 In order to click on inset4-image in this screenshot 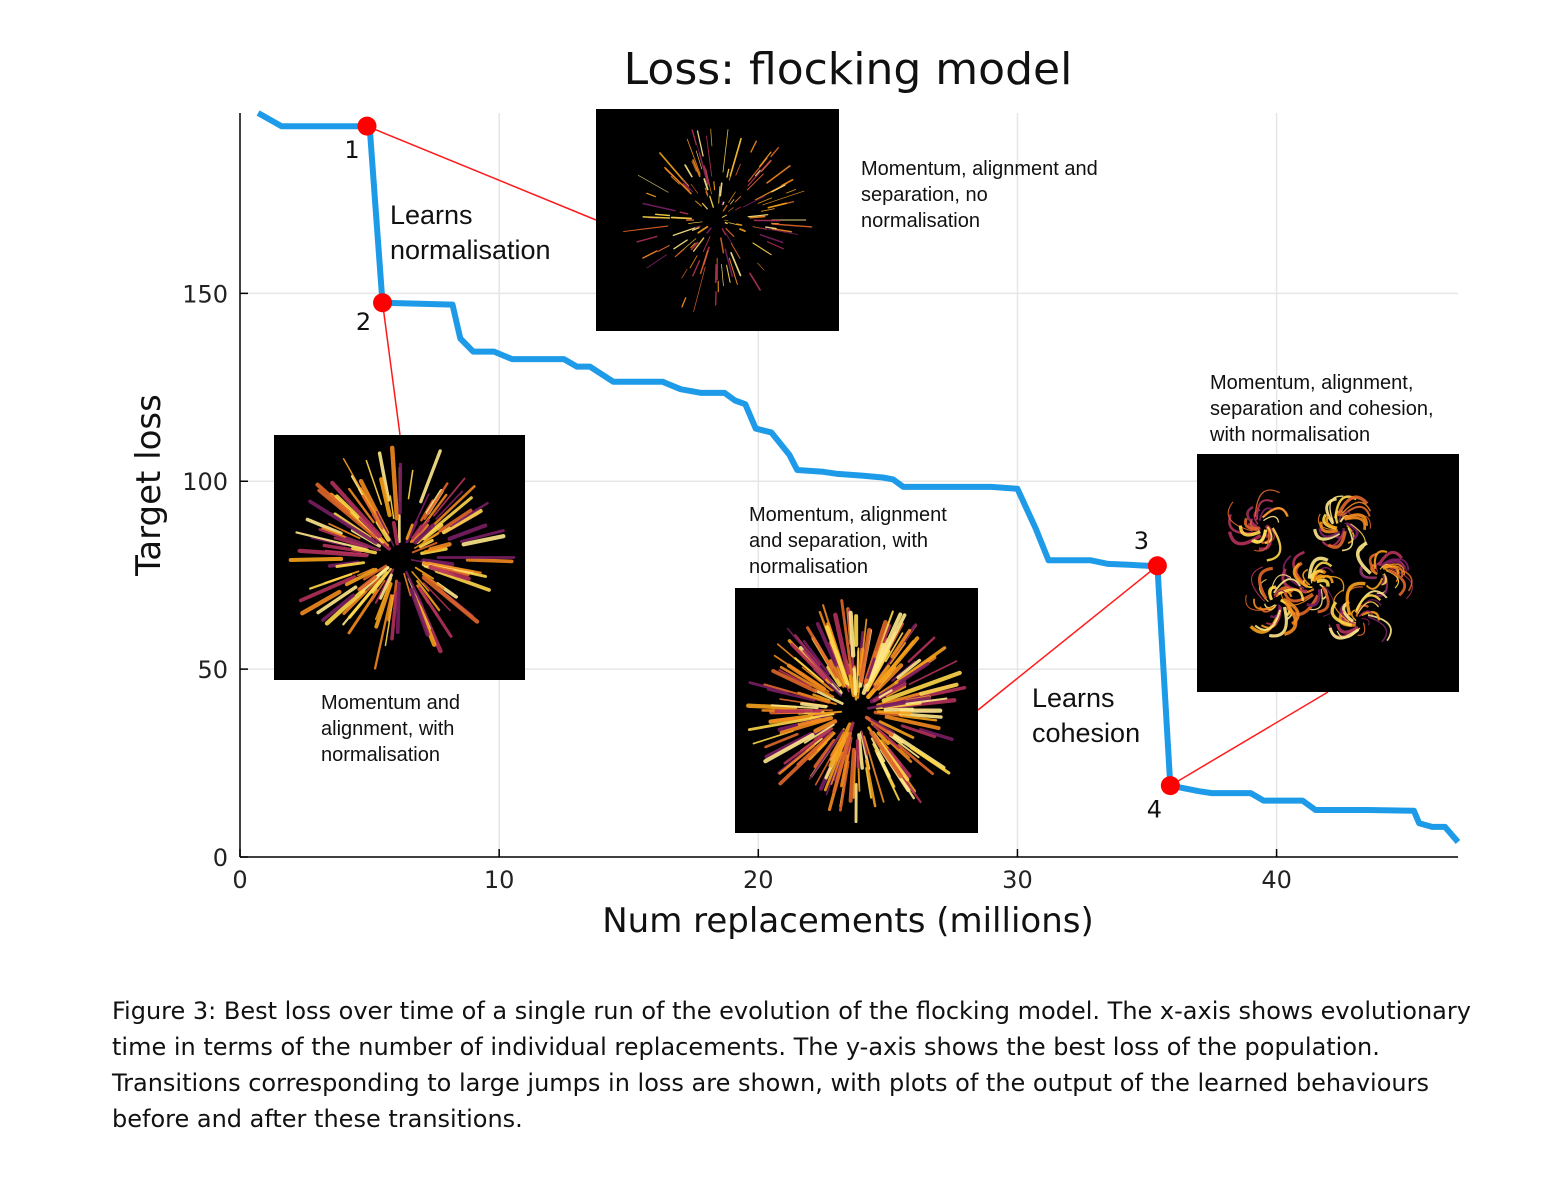, I will do `click(1328, 573)`.